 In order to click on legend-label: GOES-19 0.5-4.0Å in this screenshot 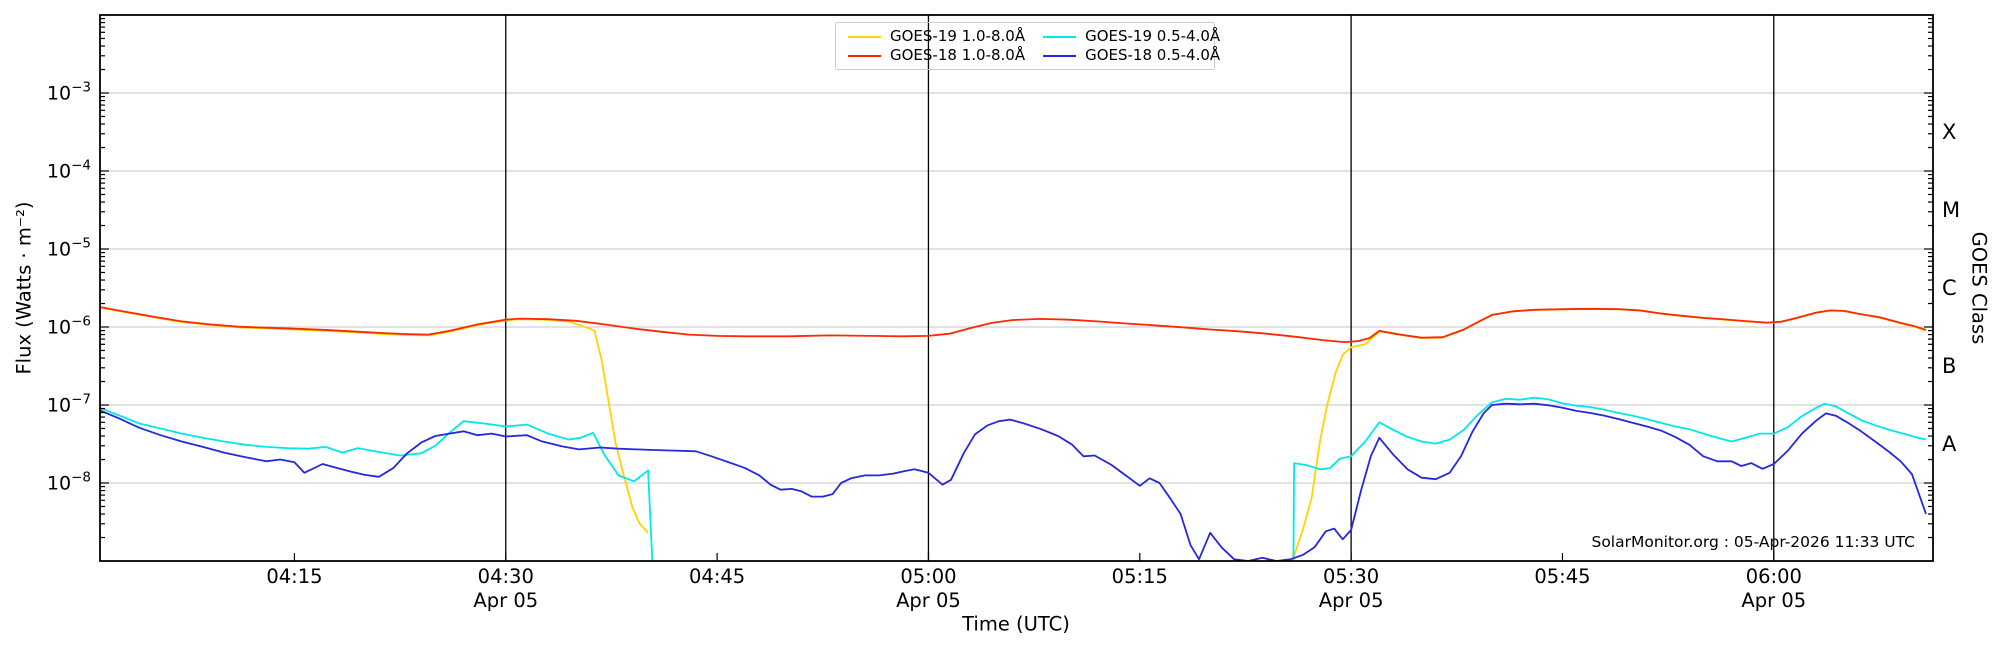, I will do `click(1153, 36)`.